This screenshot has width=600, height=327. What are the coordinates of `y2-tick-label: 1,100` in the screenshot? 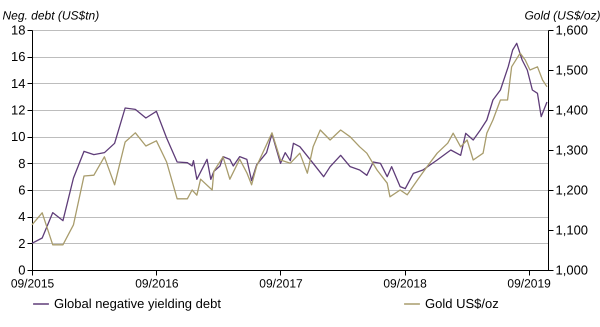 It's located at (572, 230).